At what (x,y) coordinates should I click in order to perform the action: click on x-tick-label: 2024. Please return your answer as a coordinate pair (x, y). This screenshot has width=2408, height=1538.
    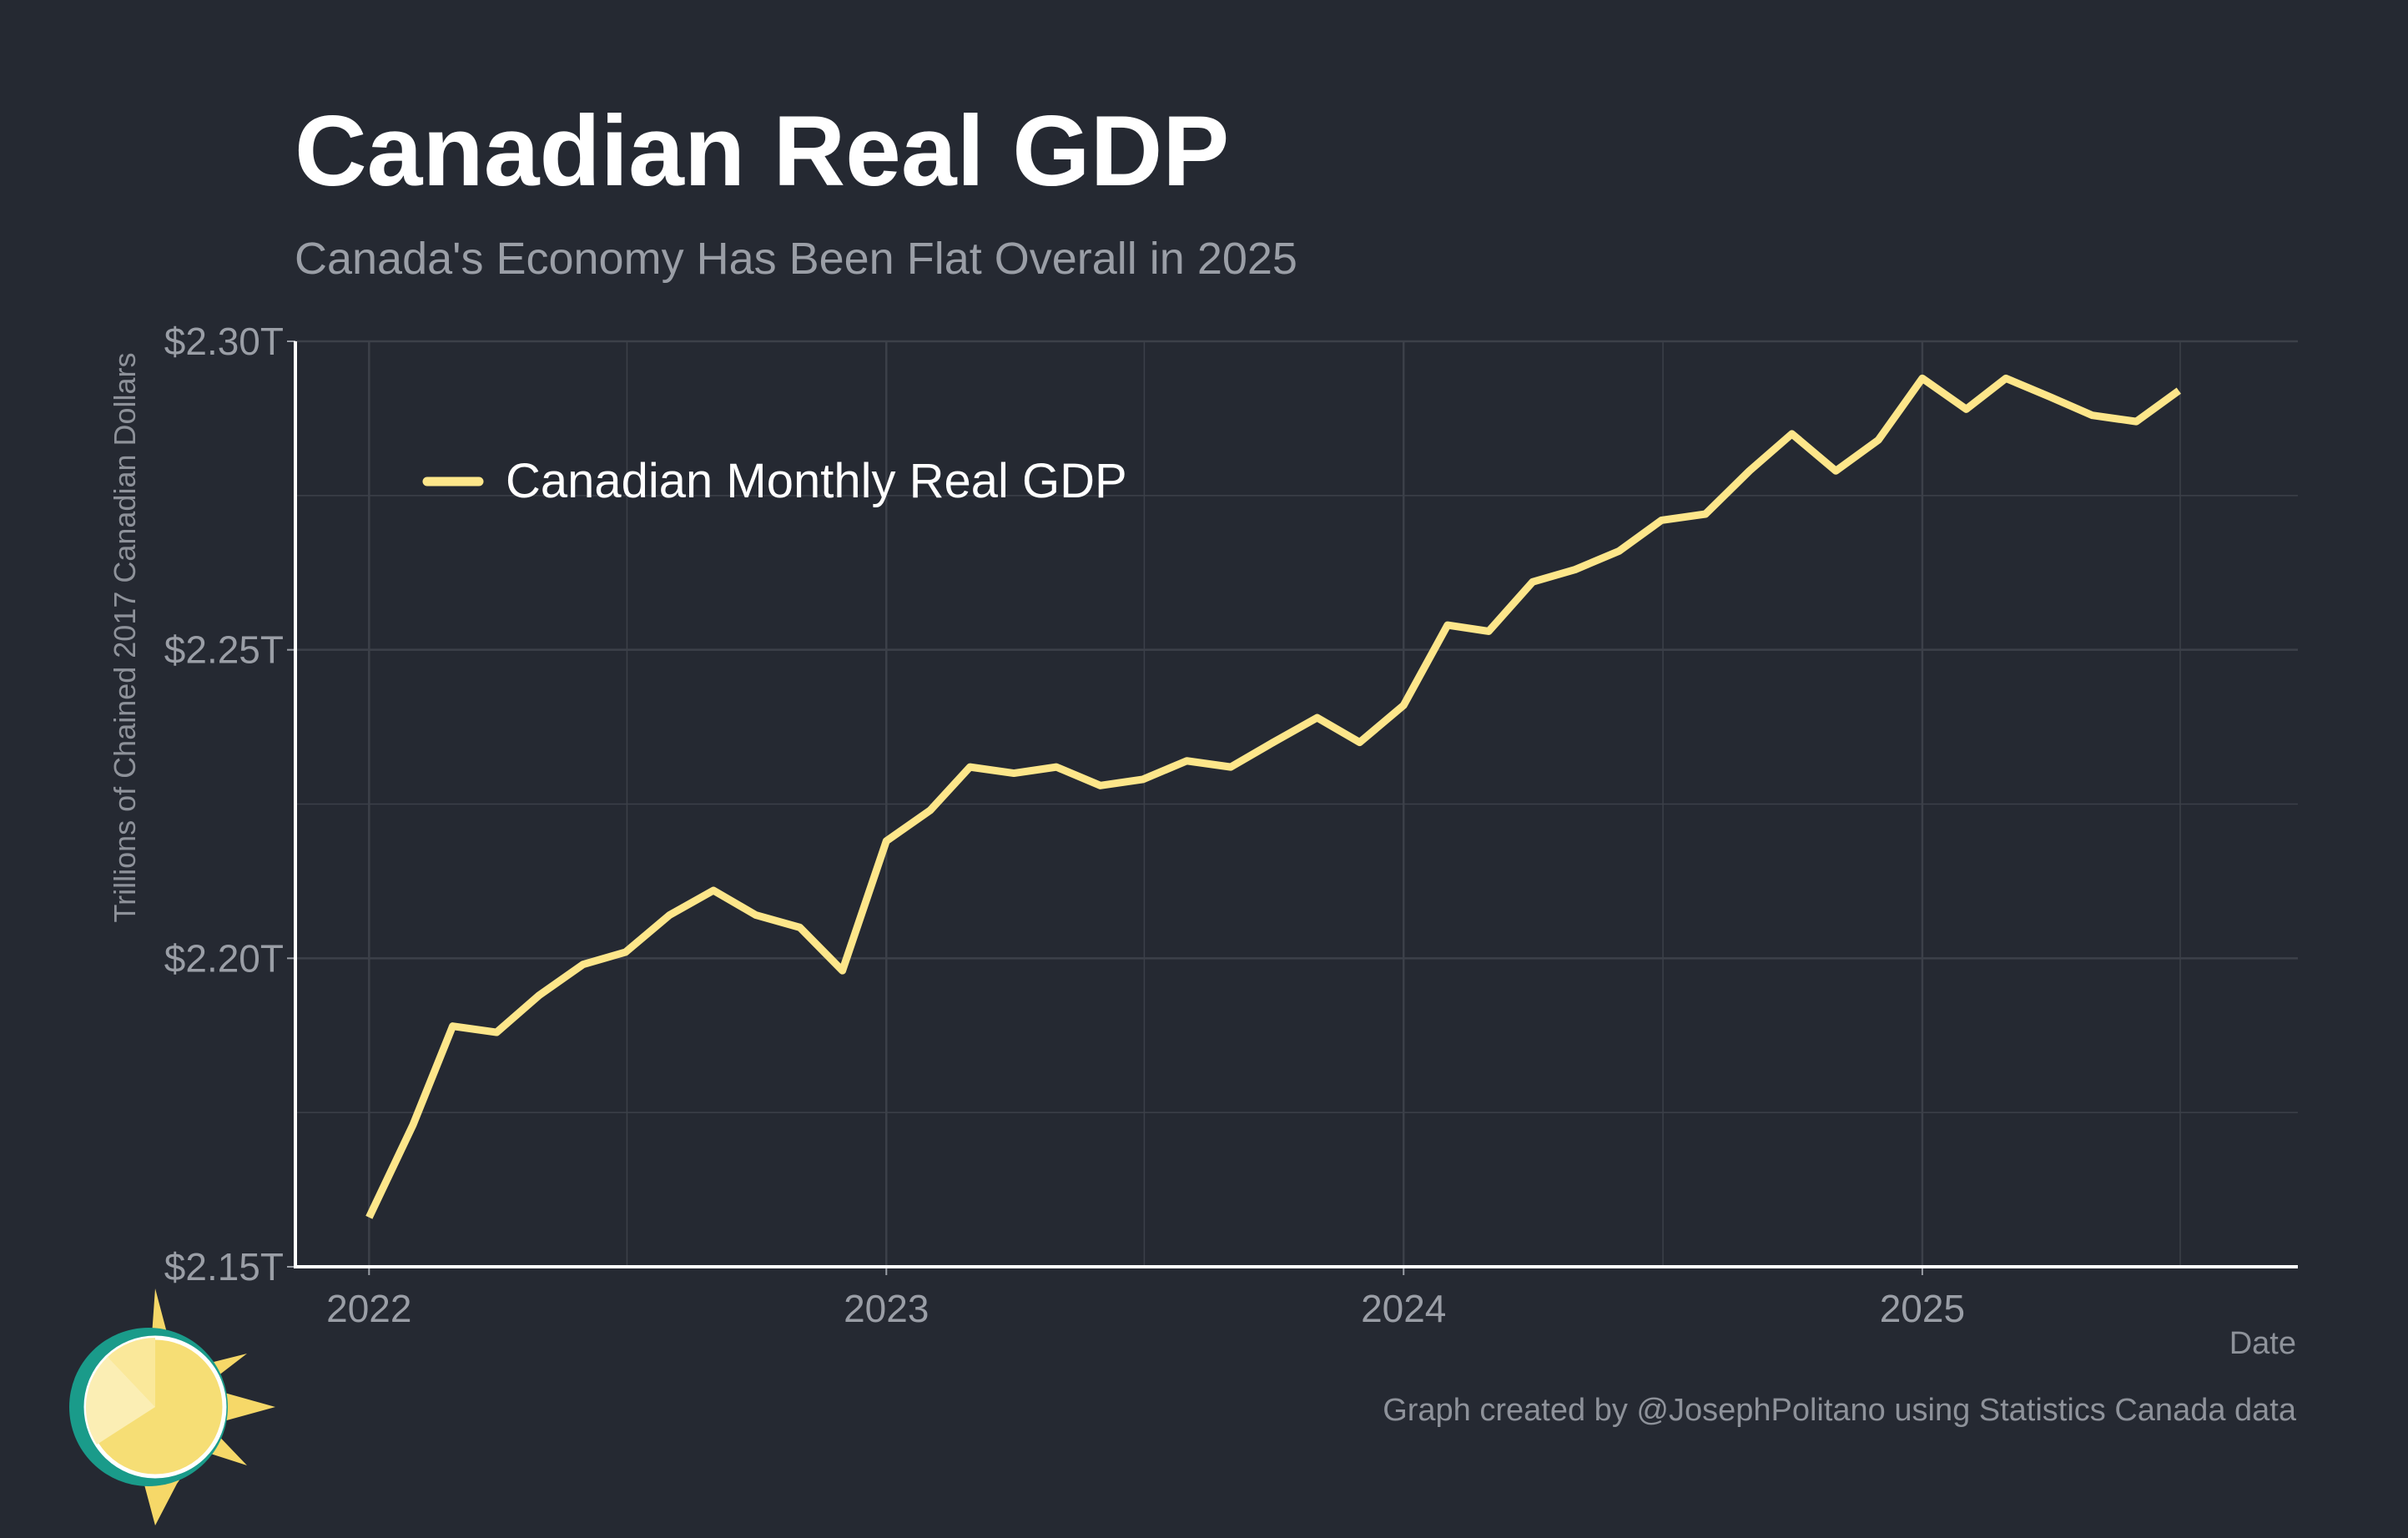
    Looking at the image, I should click on (1403, 1308).